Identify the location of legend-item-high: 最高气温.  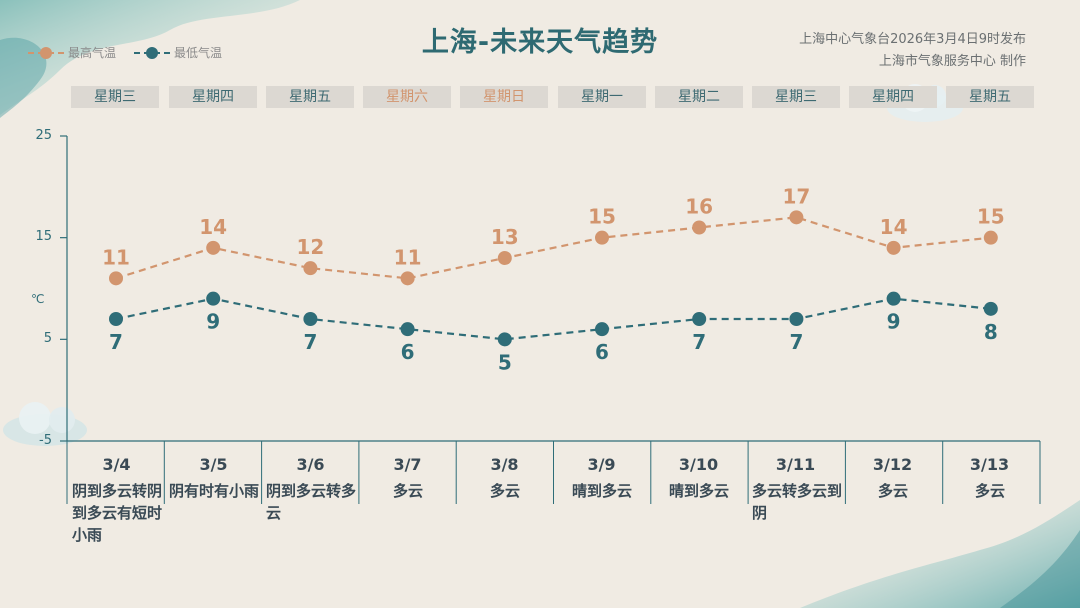
(72, 52).